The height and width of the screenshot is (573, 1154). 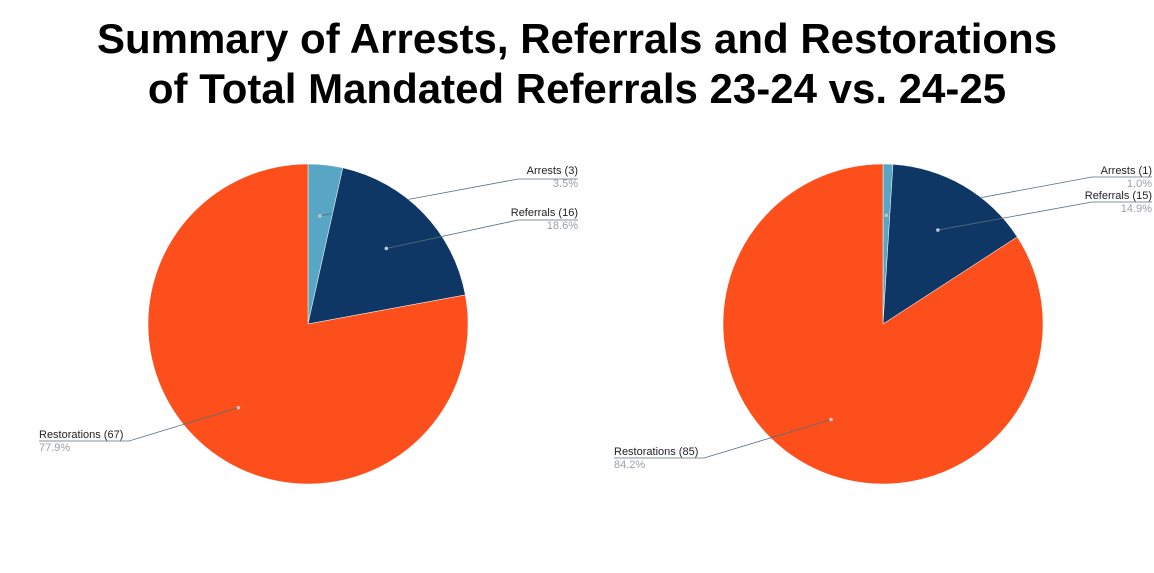 What do you see at coordinates (1136, 209) in the screenshot?
I see `slice-percent-referrals: 14.9%` at bounding box center [1136, 209].